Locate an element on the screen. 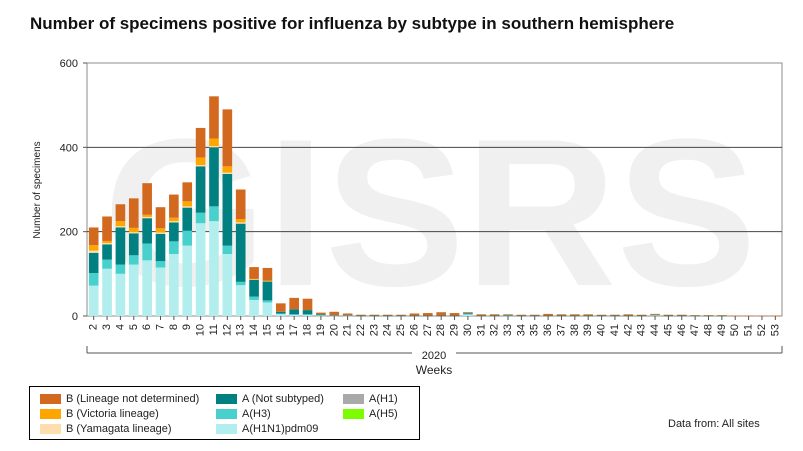 The height and width of the screenshot is (451, 803). legend-label: A(H3) is located at coordinates (256, 414).